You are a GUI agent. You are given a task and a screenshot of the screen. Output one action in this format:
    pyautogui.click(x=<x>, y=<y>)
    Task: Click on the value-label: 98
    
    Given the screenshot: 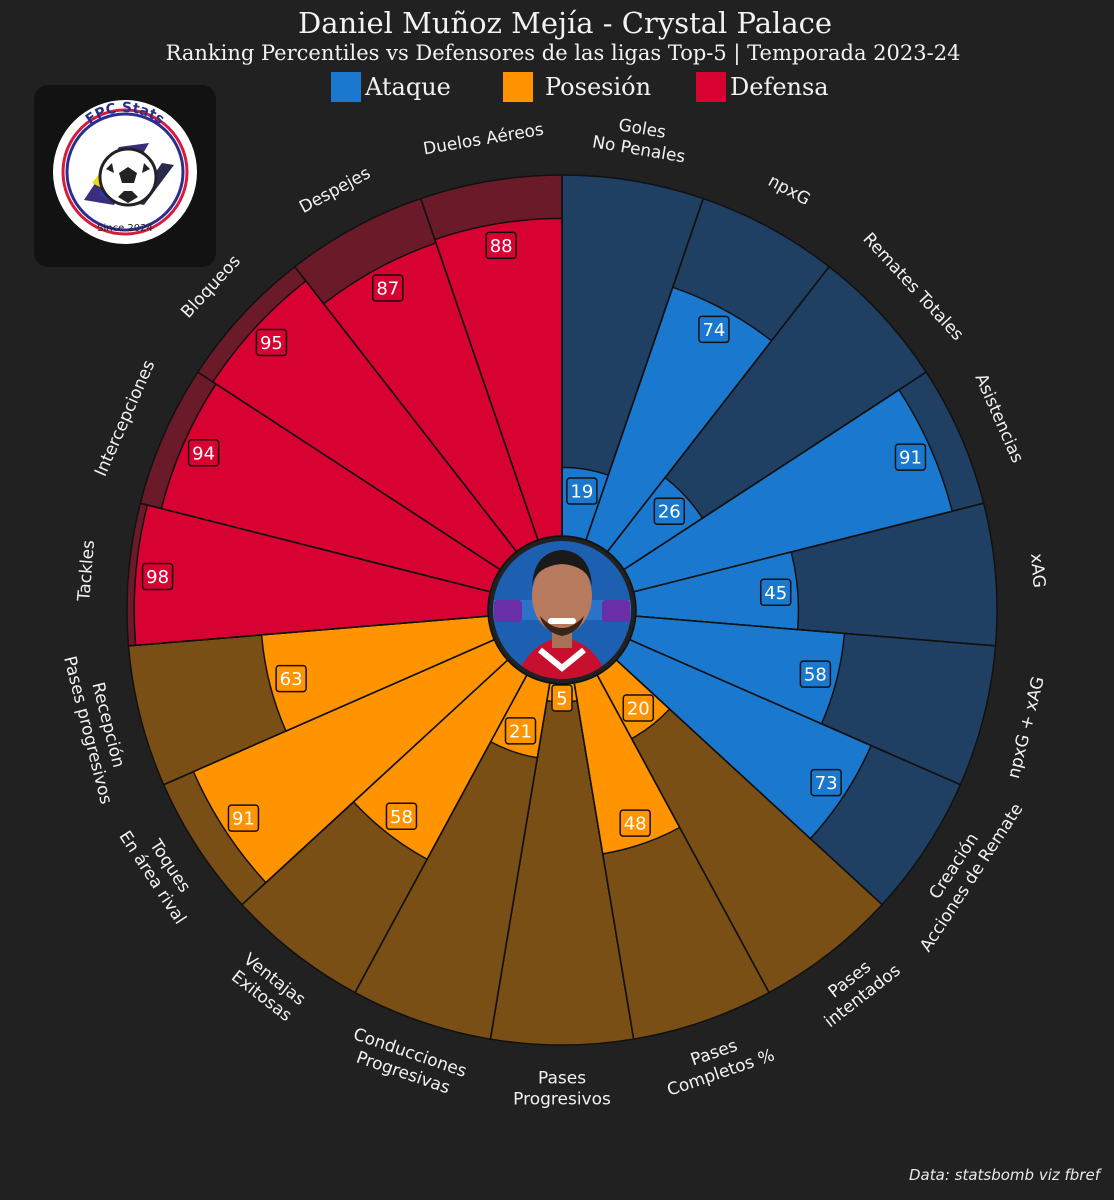 What is the action you would take?
    pyautogui.click(x=157, y=577)
    